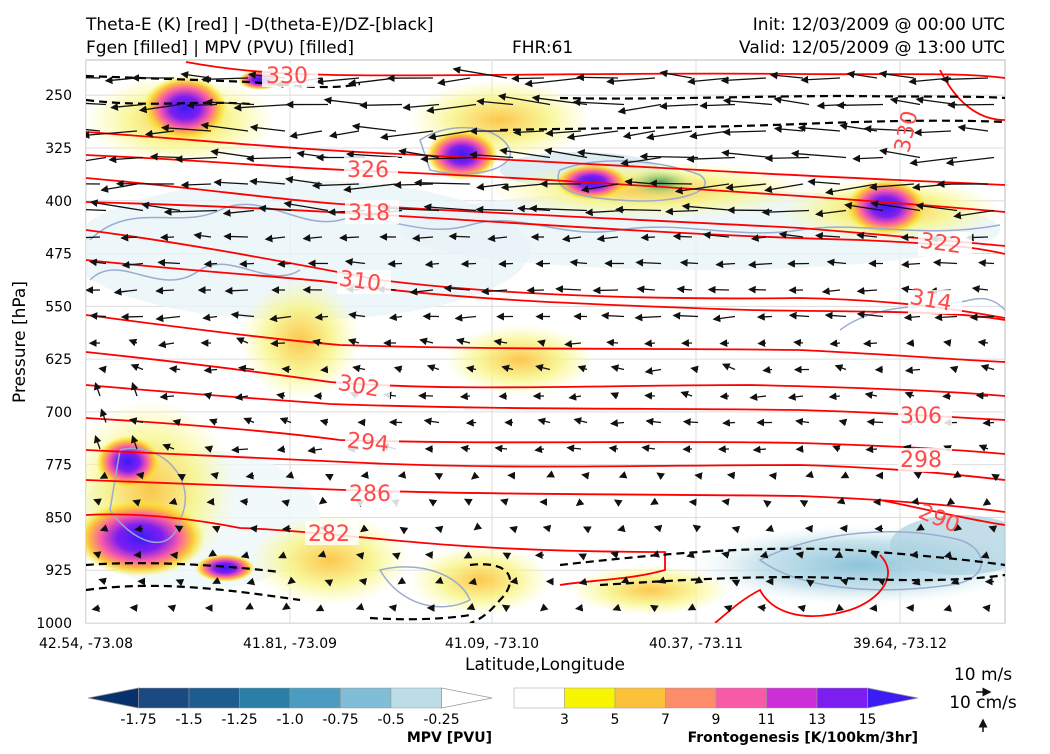  Describe the element at coordinates (921, 416) in the screenshot. I see `theta-e-label: 306` at that location.